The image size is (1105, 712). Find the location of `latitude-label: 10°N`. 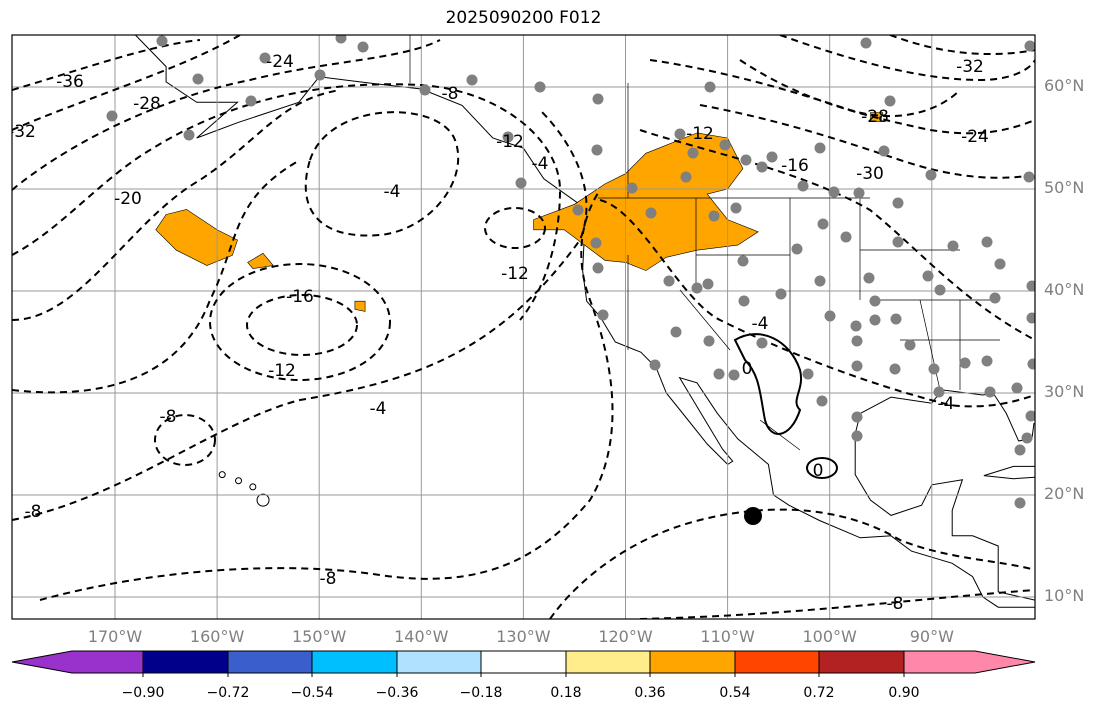

latitude-label: 10°N is located at coordinates (1064, 595).